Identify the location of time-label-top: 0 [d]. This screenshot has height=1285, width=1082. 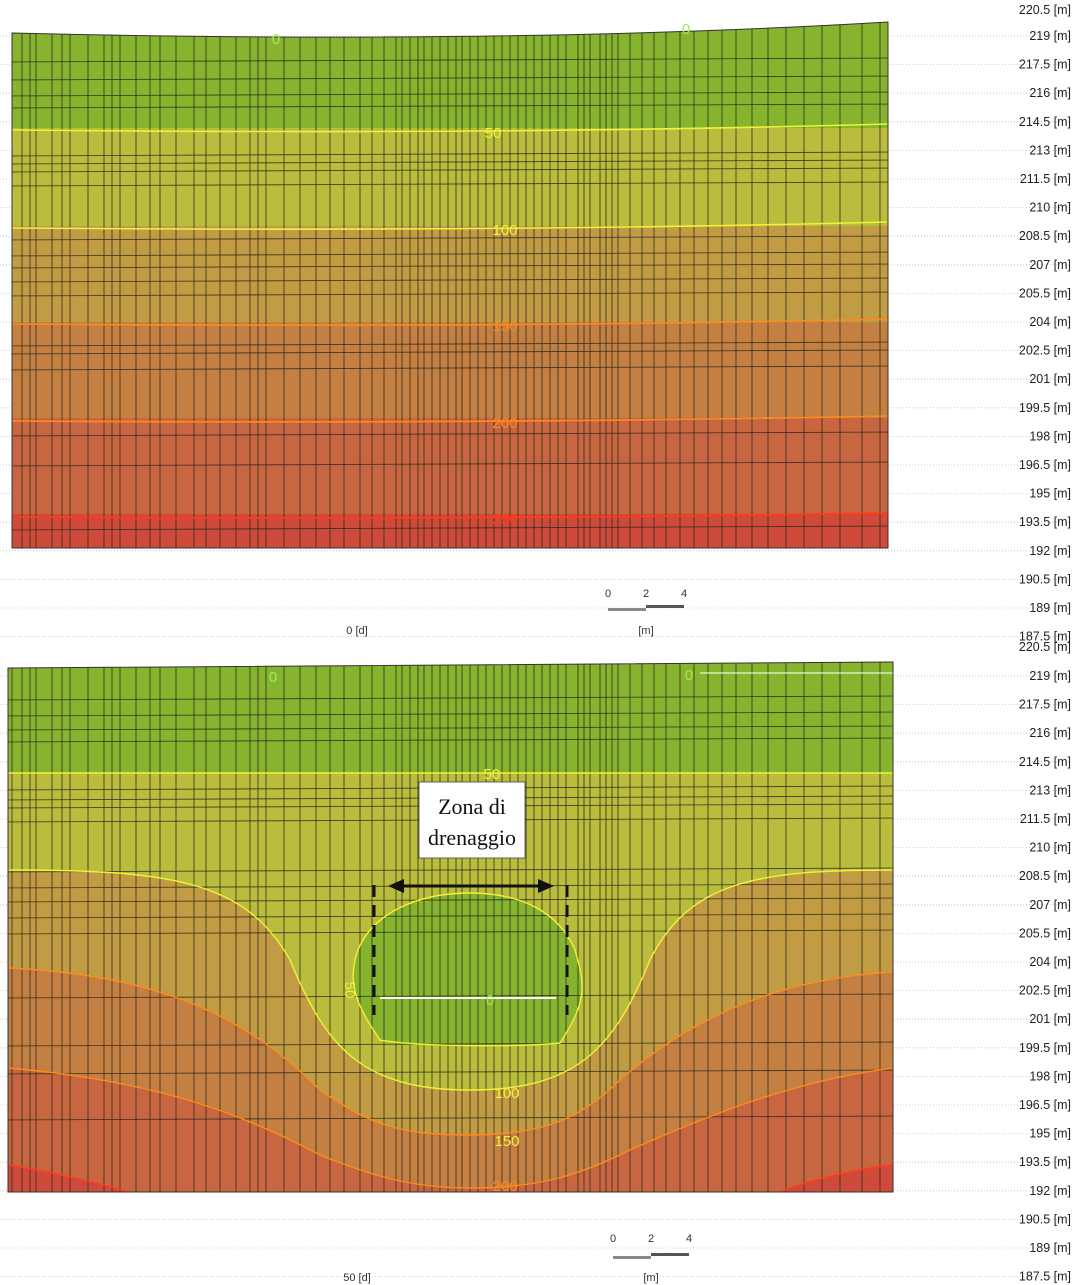
(356, 631).